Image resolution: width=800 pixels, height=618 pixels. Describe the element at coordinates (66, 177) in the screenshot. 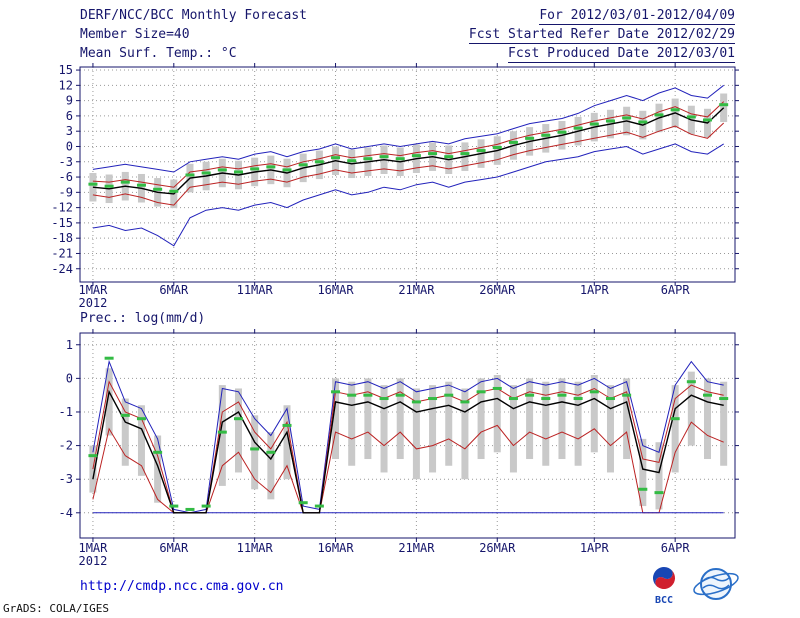

I see `svg-text: -6` at that location.